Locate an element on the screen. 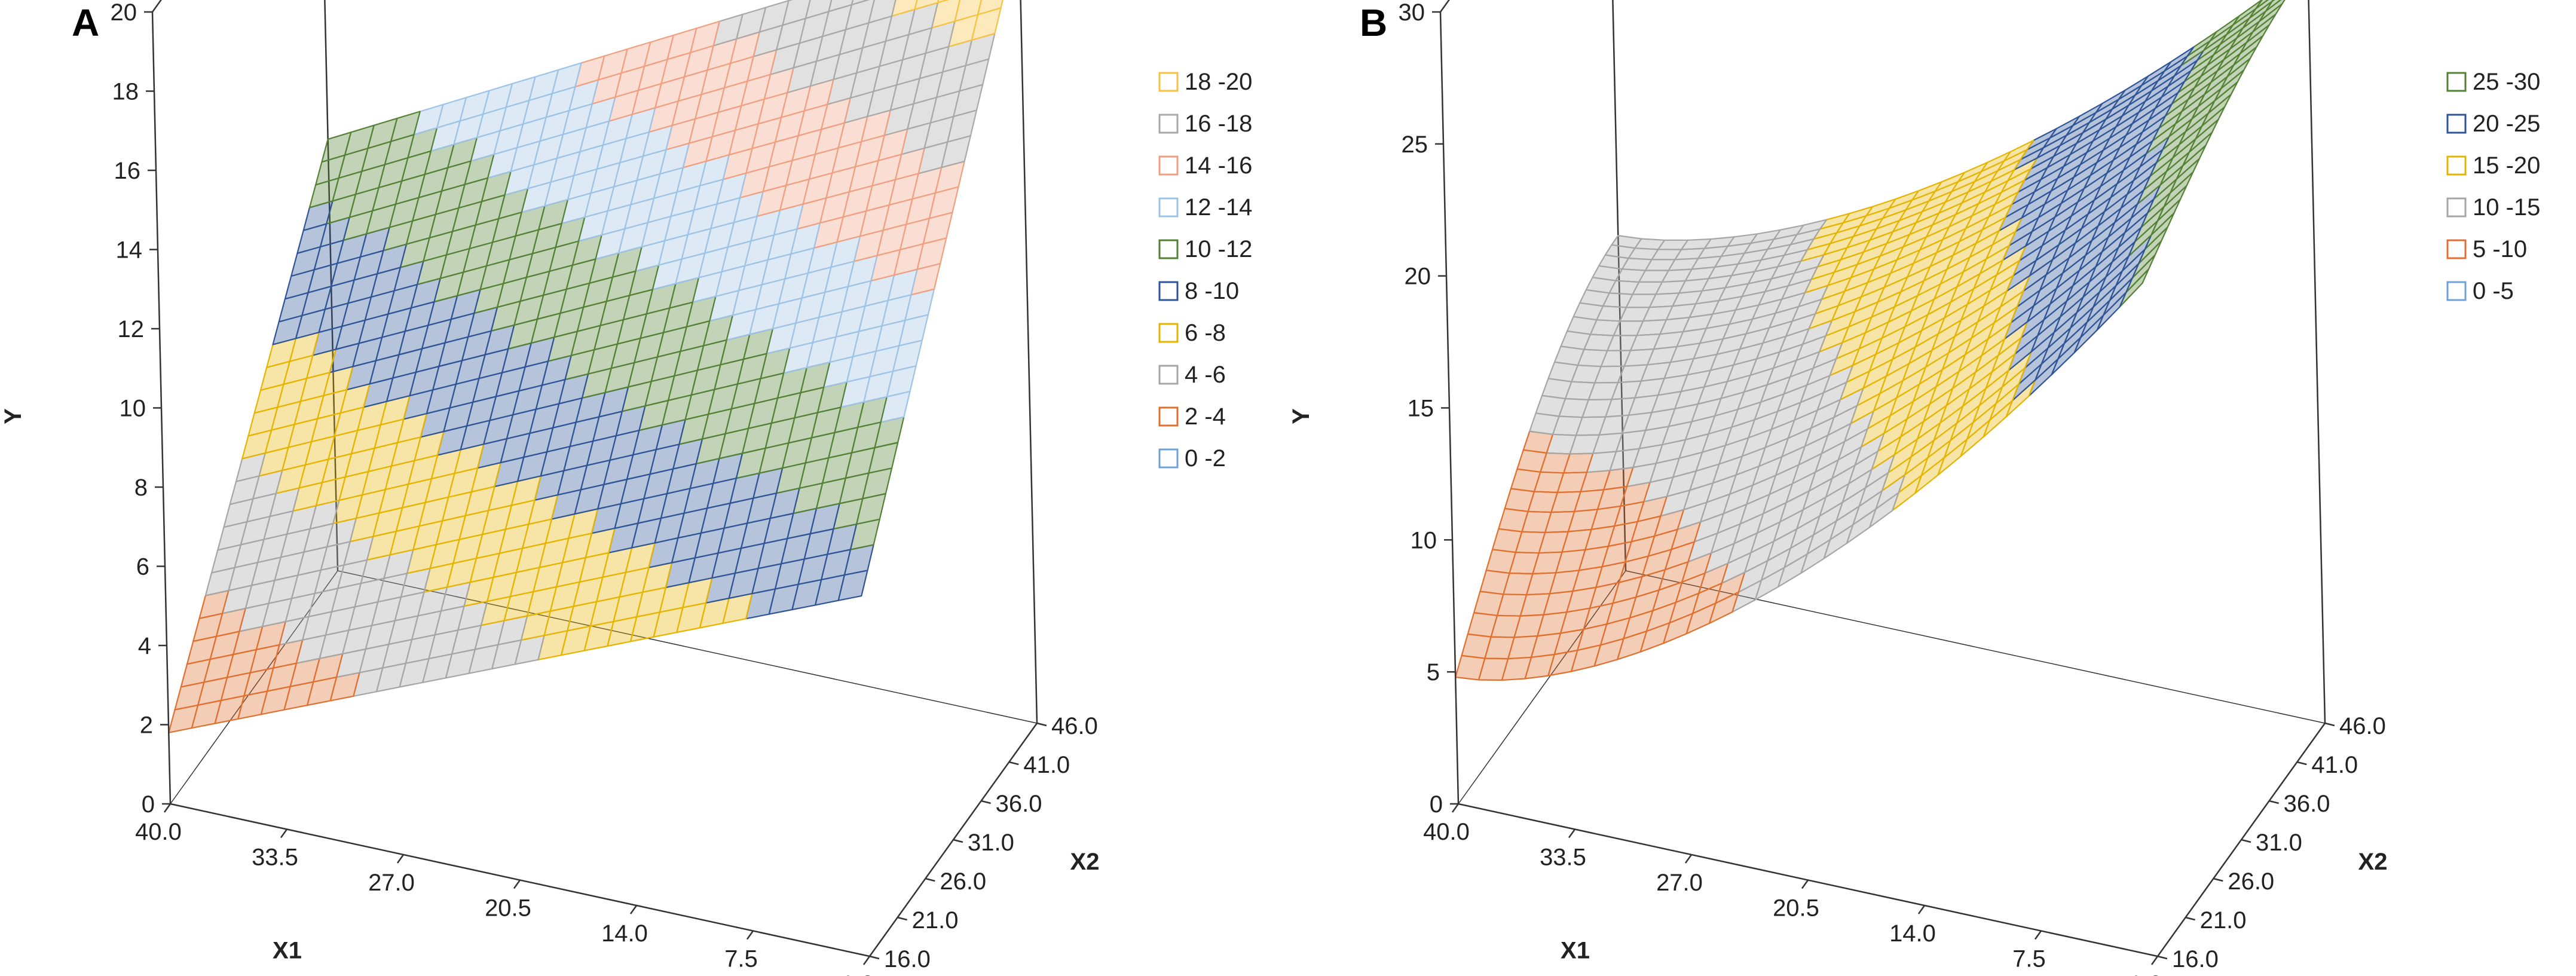 The image size is (2576, 976). legend-entry: 10 -12 is located at coordinates (1205, 249).